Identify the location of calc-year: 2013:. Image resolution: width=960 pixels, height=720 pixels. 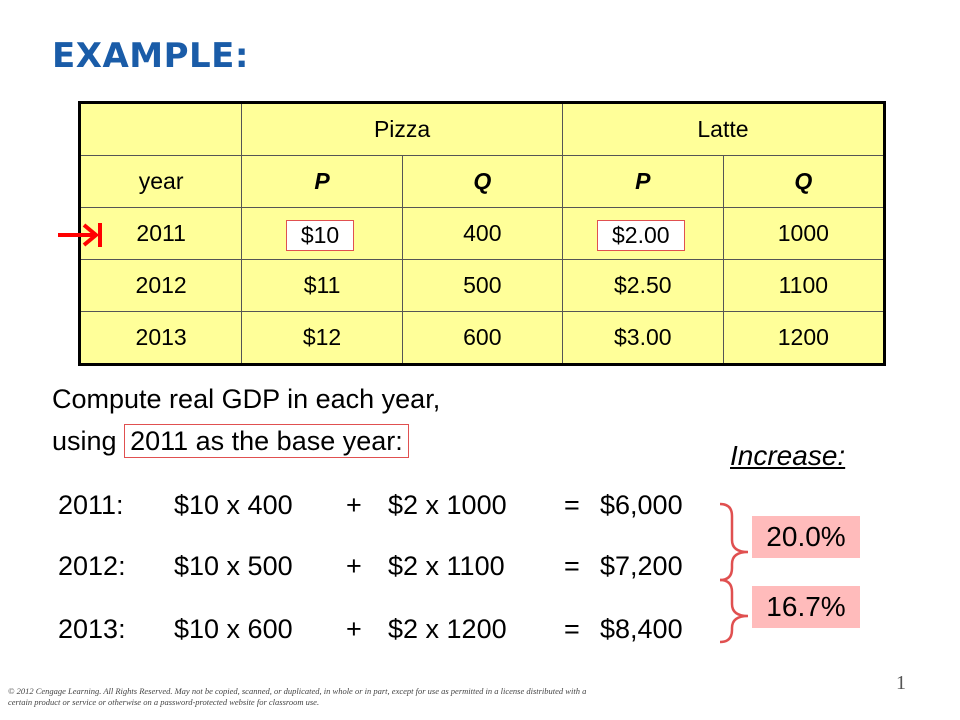
(92, 629).